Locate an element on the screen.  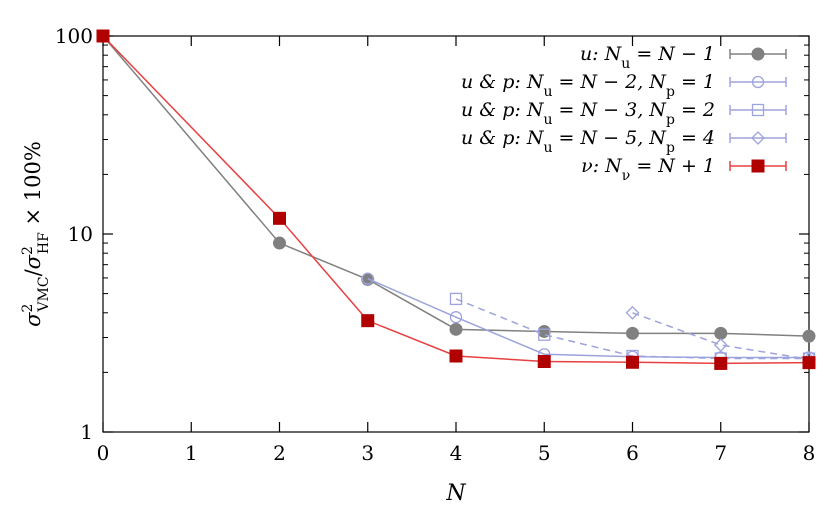
x-tick-label: 8 is located at coordinates (809, 453).